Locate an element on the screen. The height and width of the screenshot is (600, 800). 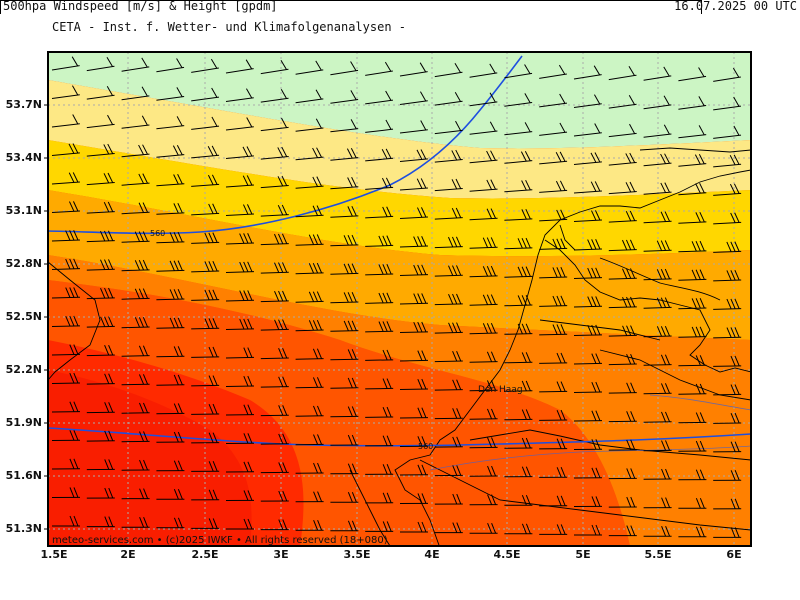
lat-tick-label: 53.7N is located at coordinates (23, 104).